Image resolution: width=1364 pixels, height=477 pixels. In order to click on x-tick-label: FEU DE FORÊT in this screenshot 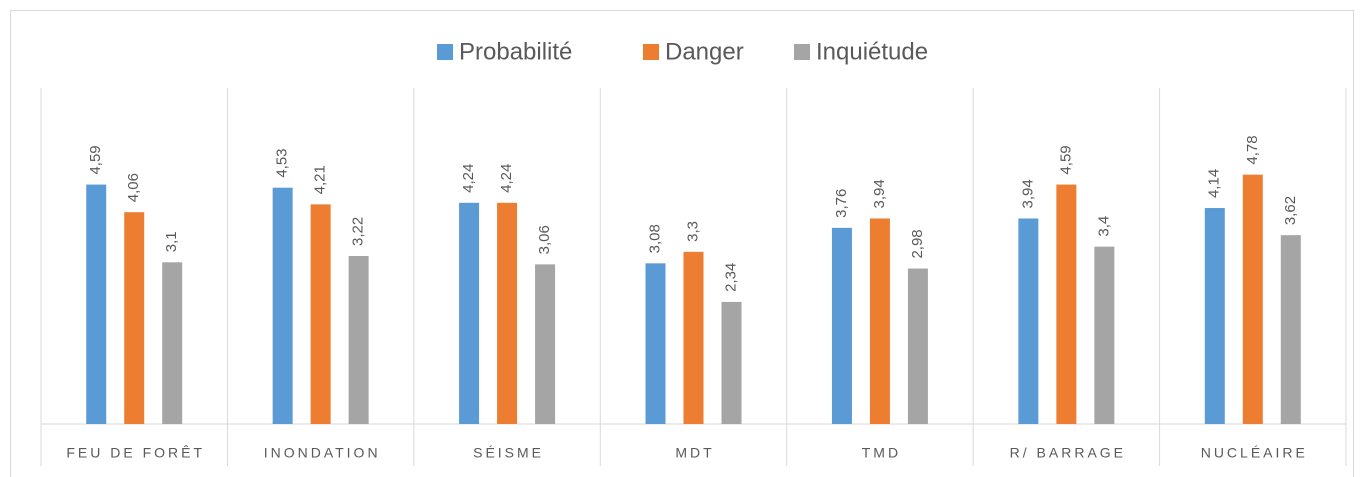, I will do `click(135, 453)`.